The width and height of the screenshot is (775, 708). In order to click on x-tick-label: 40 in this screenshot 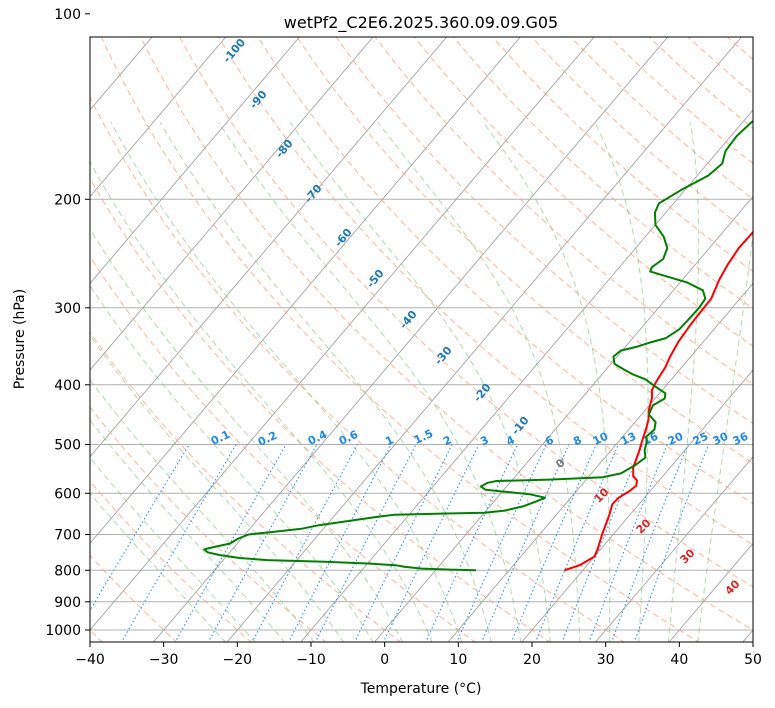, I will do `click(679, 660)`.